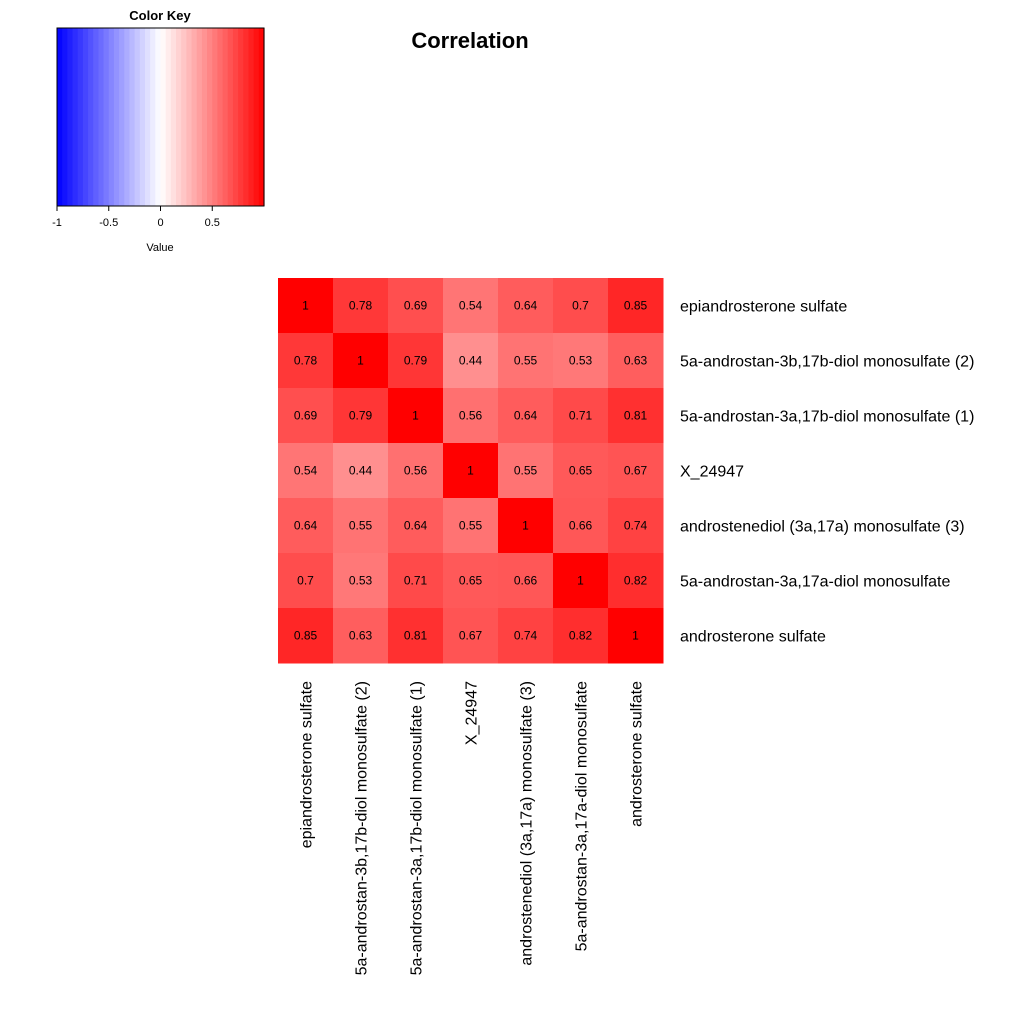 This screenshot has width=1020, height=1020. Describe the element at coordinates (822, 527) in the screenshot. I see `row-label: androstenediol (3a,17a) monosulfate (3)` at that location.